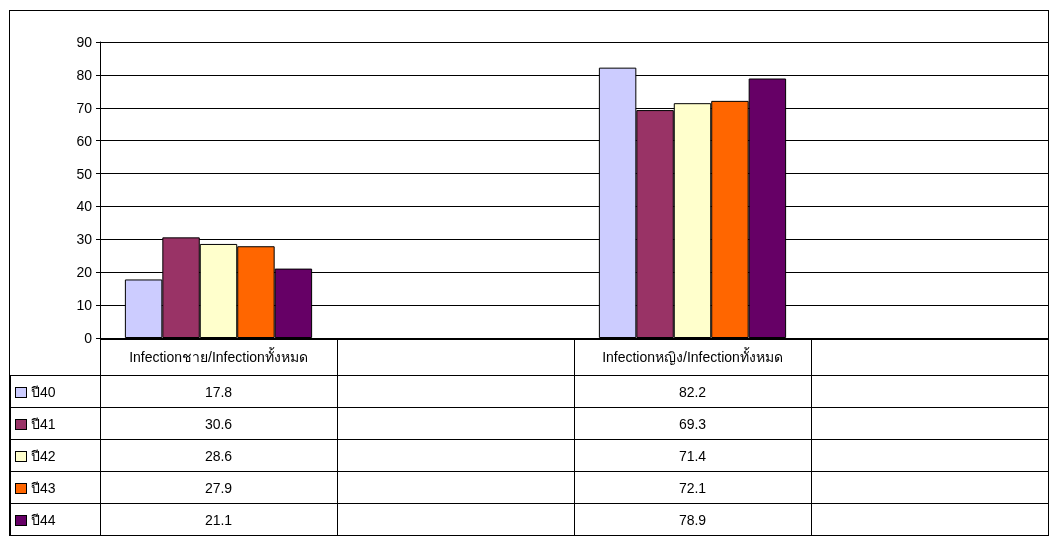 The image size is (1056, 545). What do you see at coordinates (692, 487) in the screenshot?
I see `data-label: 72.1` at bounding box center [692, 487].